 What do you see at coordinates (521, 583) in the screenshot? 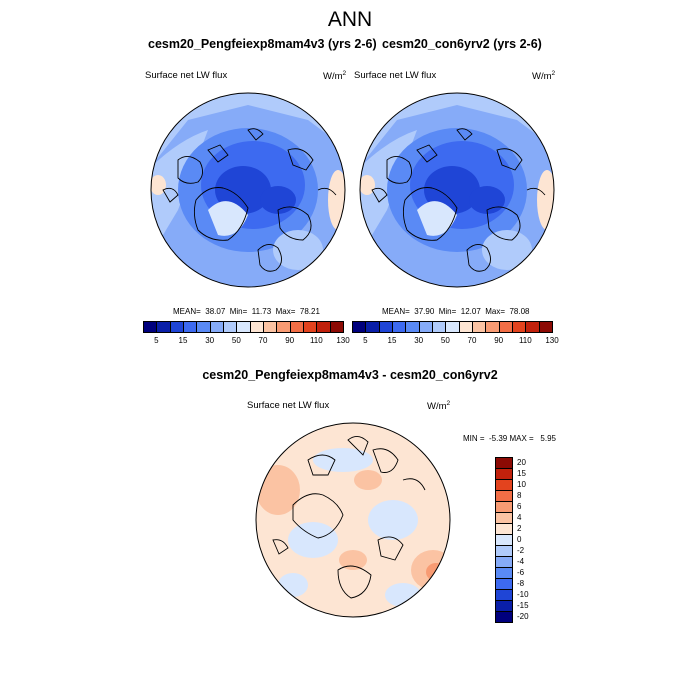
I see `colorbar-tick-label: -8` at bounding box center [521, 583].